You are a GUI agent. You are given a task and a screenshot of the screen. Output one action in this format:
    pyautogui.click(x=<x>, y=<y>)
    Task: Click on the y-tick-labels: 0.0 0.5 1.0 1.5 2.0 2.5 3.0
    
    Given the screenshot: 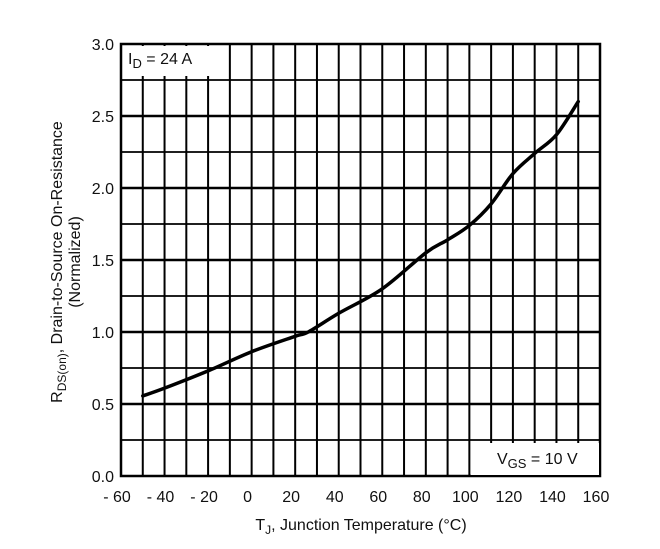 What is the action you would take?
    pyautogui.click(x=103, y=261)
    